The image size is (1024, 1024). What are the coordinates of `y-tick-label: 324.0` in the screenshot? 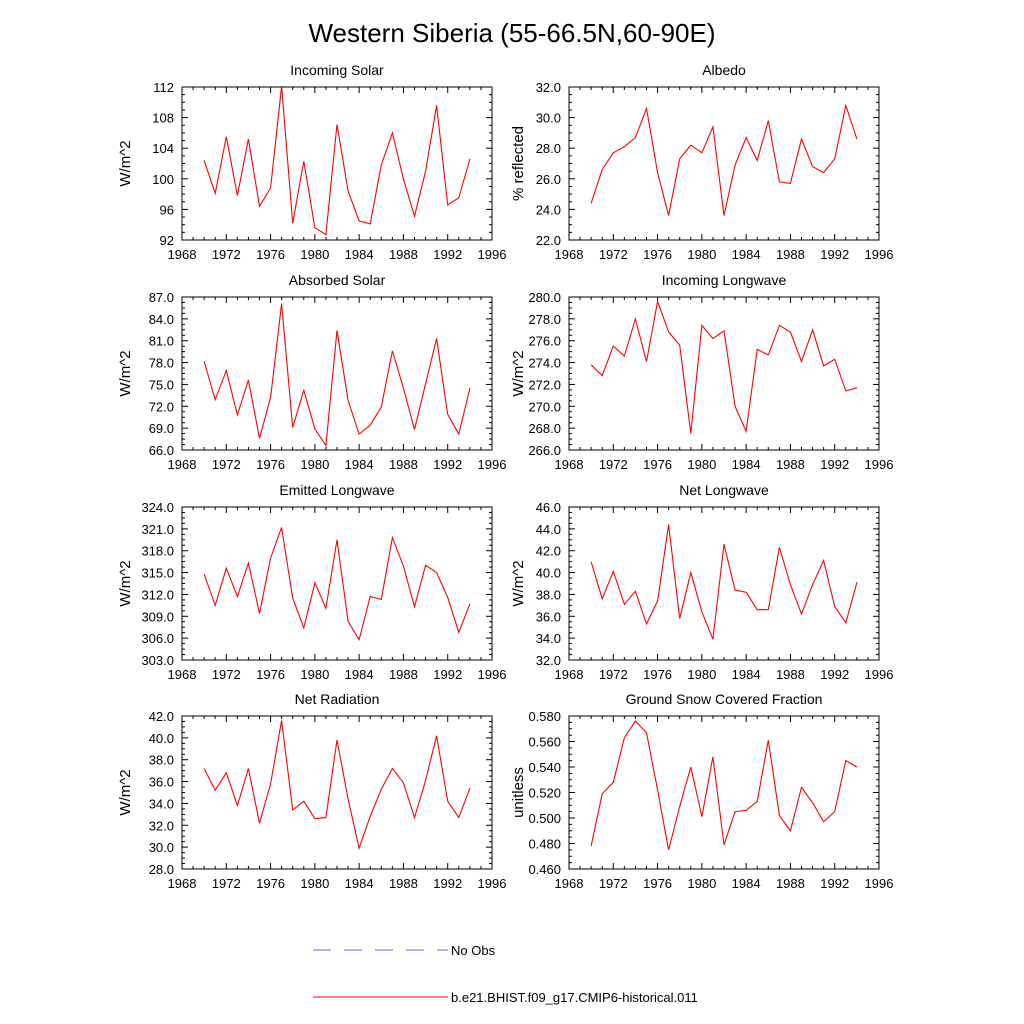 It's located at (157, 507).